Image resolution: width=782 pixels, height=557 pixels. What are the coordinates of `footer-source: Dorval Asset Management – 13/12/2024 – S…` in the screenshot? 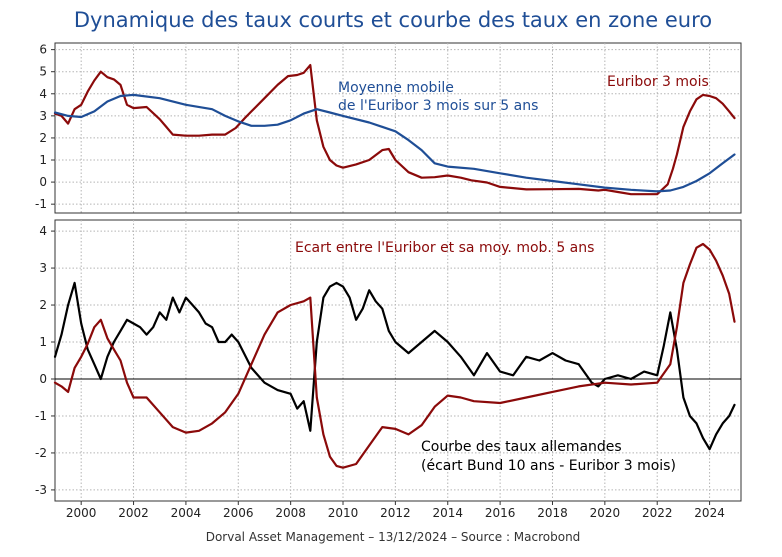 It's located at (393, 537).